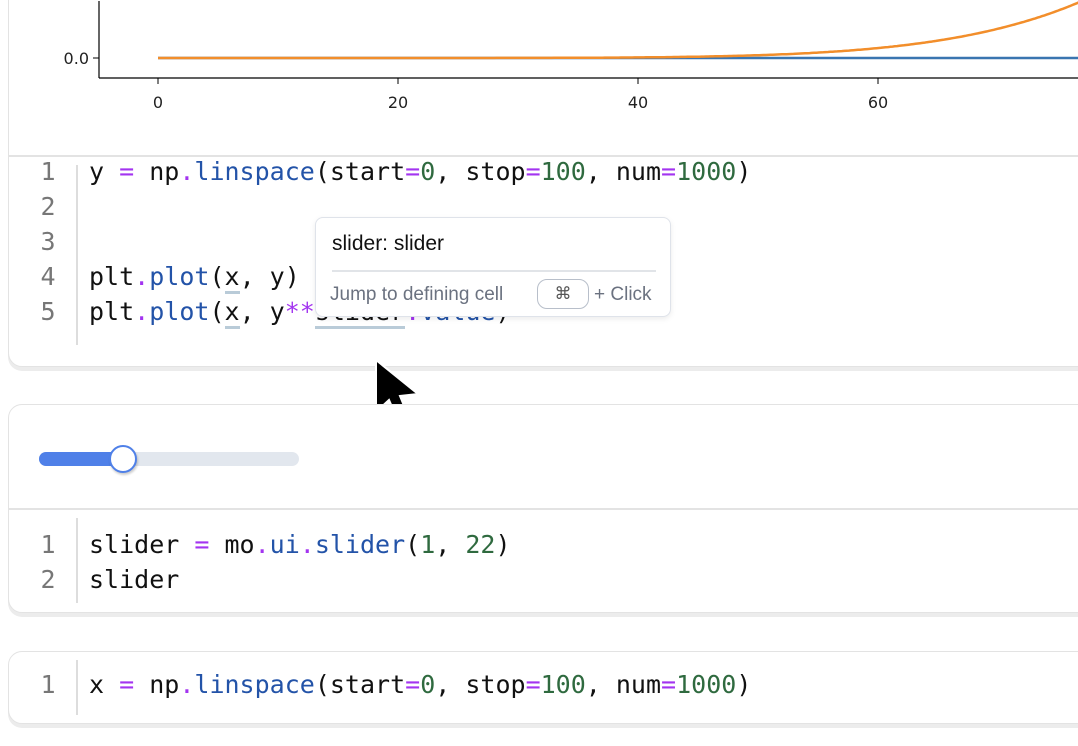 The image size is (1078, 746). What do you see at coordinates (398, 102) in the screenshot?
I see `x-tick-label: 20` at bounding box center [398, 102].